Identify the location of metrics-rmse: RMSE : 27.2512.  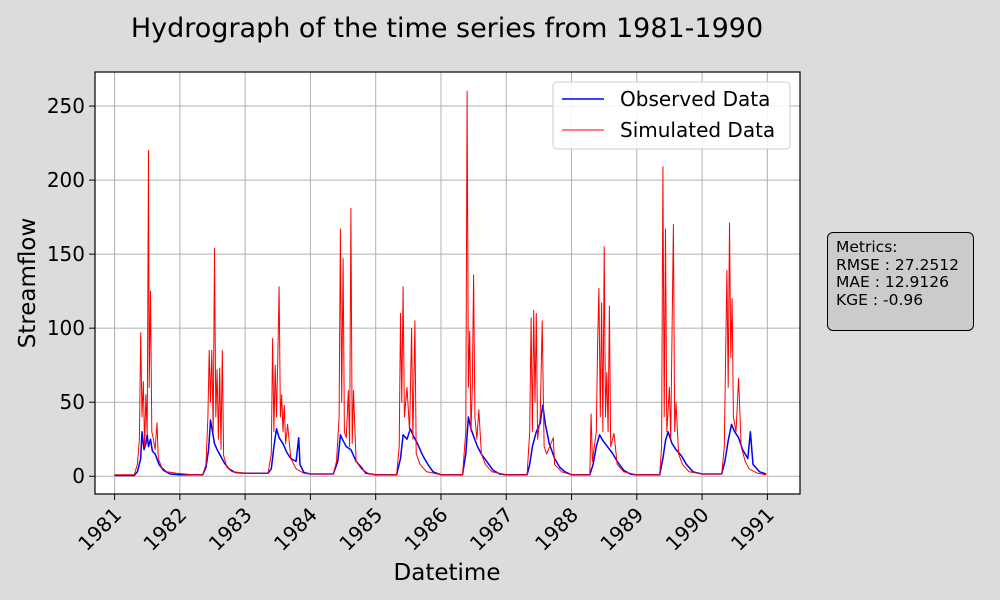
(897, 264).